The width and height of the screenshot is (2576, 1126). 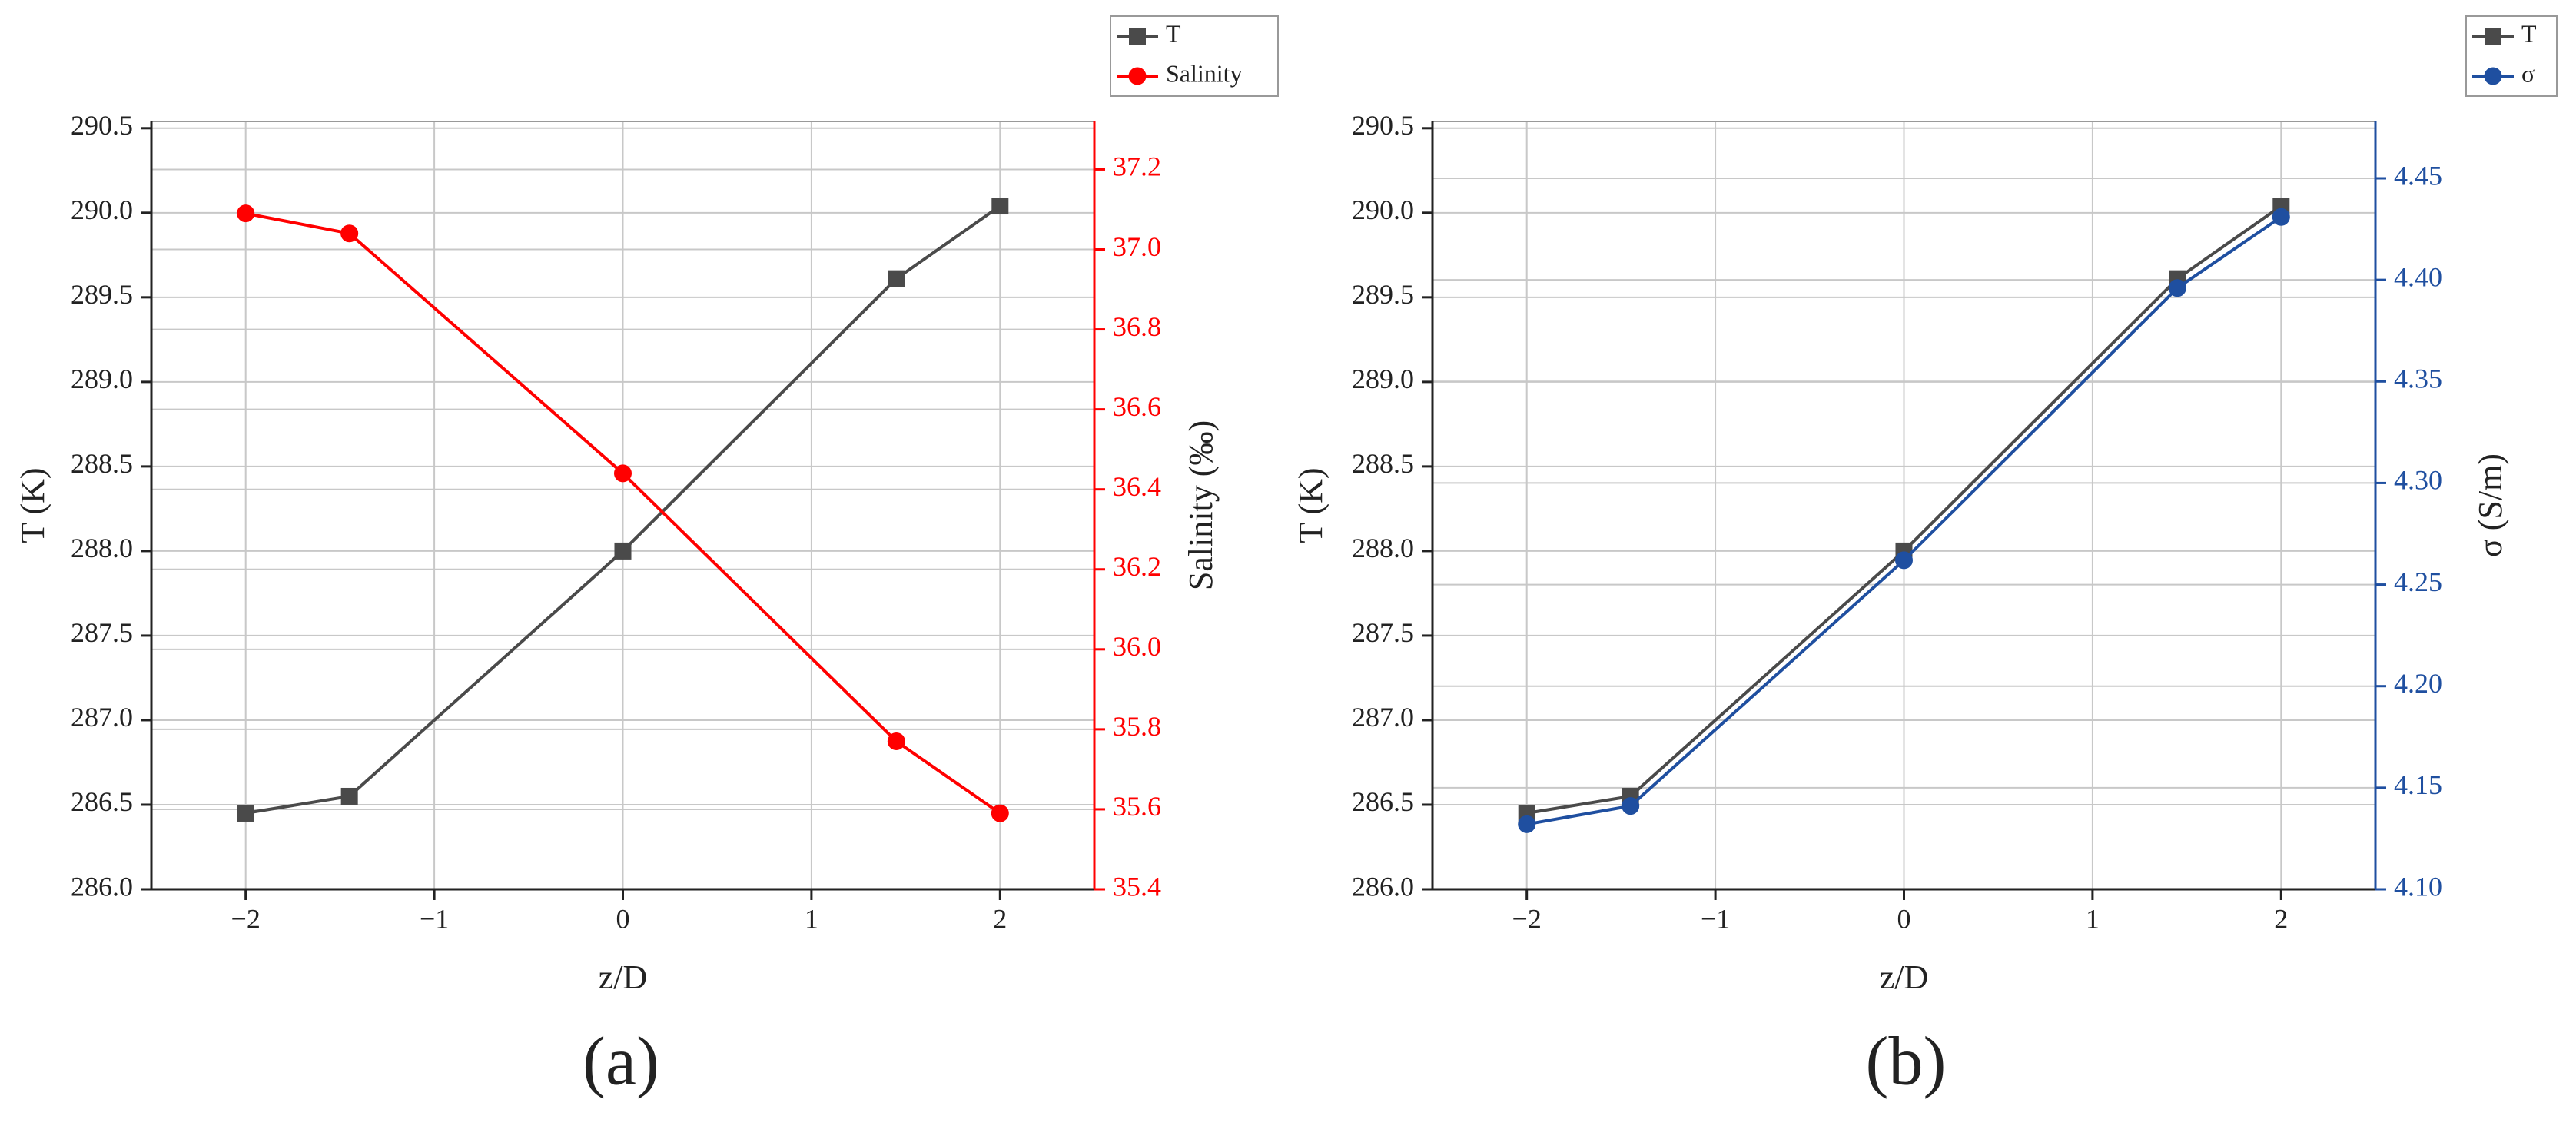 I want to click on y2-axis-title: σ (S/m), so click(x=2490, y=505).